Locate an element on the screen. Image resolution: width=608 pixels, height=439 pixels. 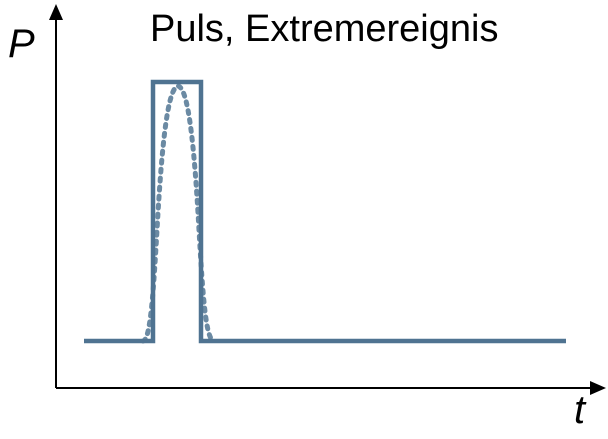
diagram-title: Puls, Extremereignis is located at coordinates (324, 29).